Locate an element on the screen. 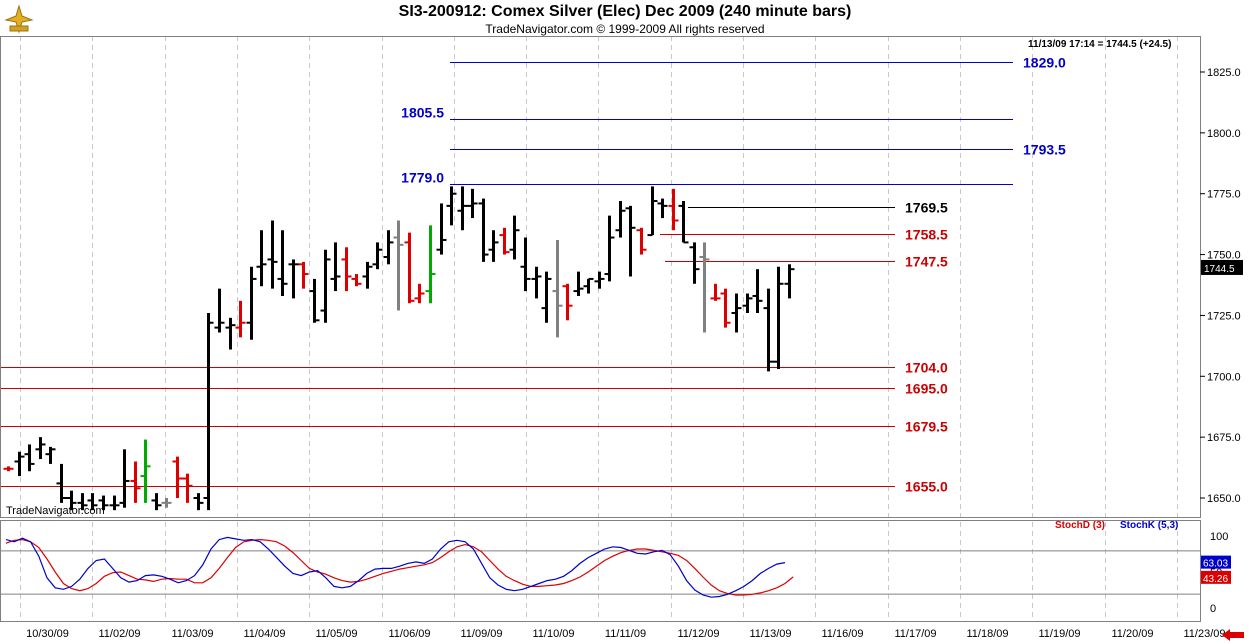 This screenshot has height=643, width=1250. level-label: 1779.0 is located at coordinates (422, 178).